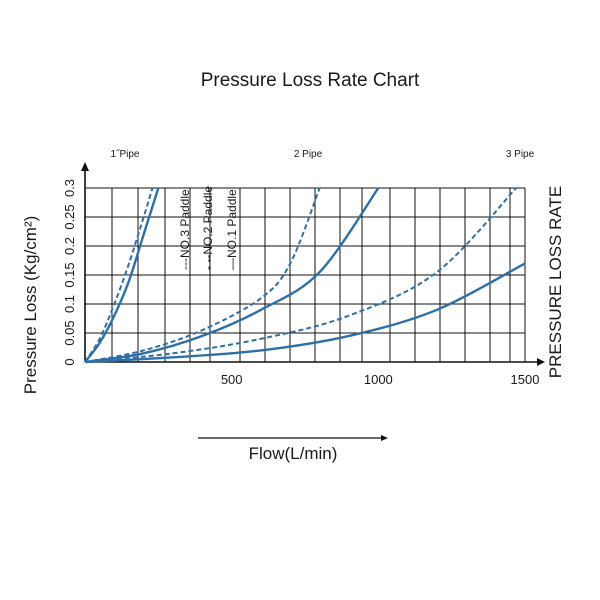 This screenshot has width=600, height=600. Describe the element at coordinates (378, 379) in the screenshot. I see `x-tick-label: 1000` at that location.